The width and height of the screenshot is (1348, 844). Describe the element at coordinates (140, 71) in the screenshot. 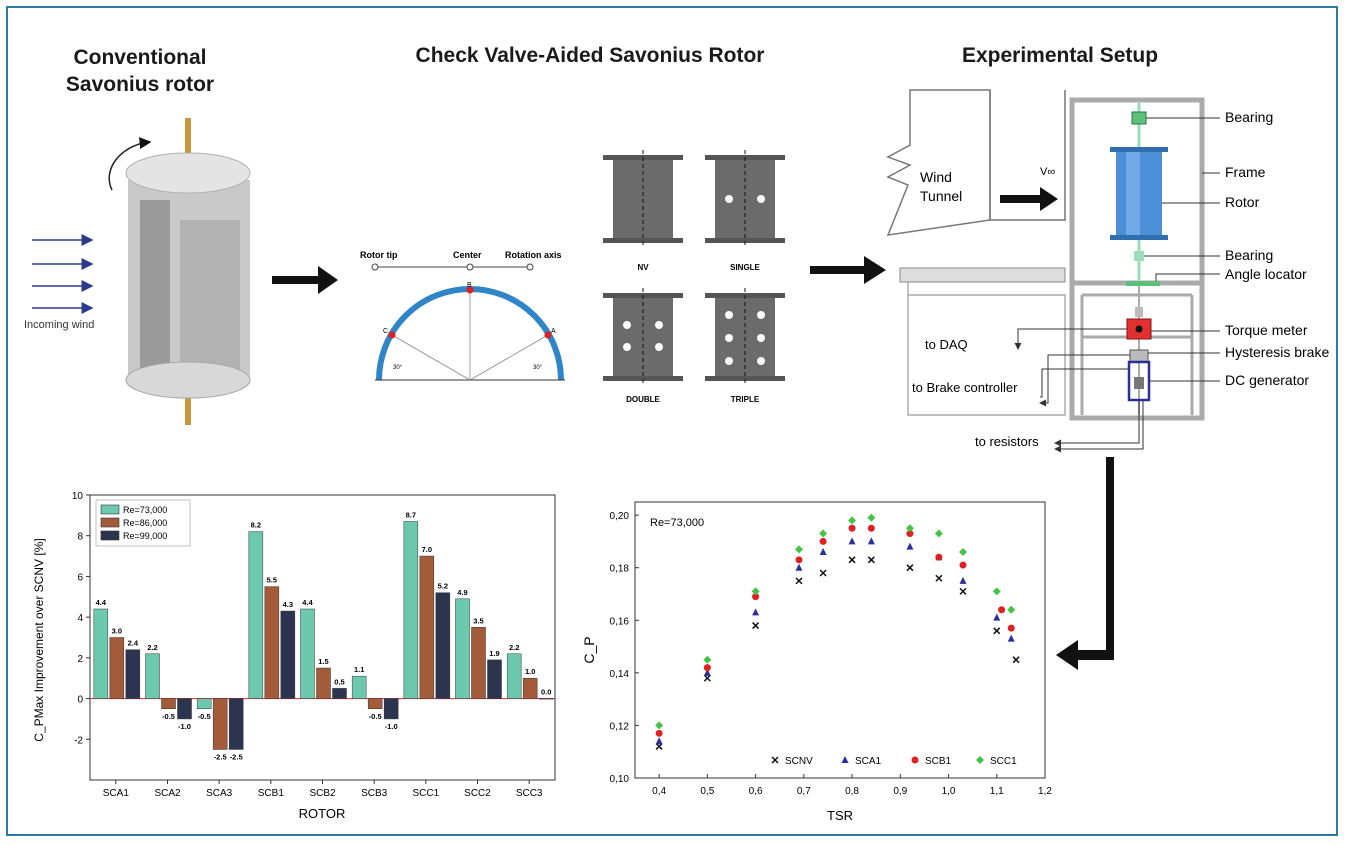

I see `conventional-title: Conventional Savonius rotor` at that location.